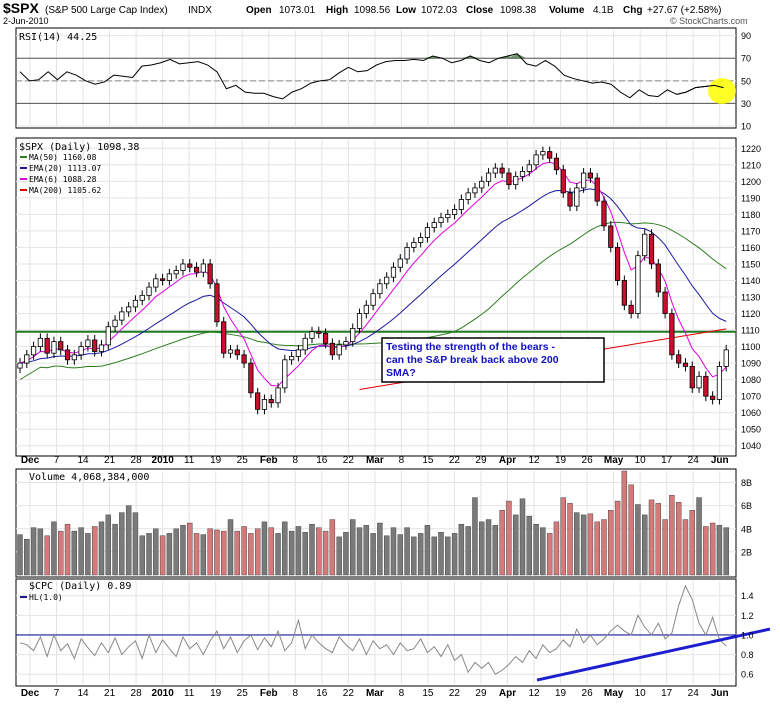 This screenshot has width=780, height=707. What do you see at coordinates (406, 10) in the screenshot?
I see `low-label: Low` at bounding box center [406, 10].